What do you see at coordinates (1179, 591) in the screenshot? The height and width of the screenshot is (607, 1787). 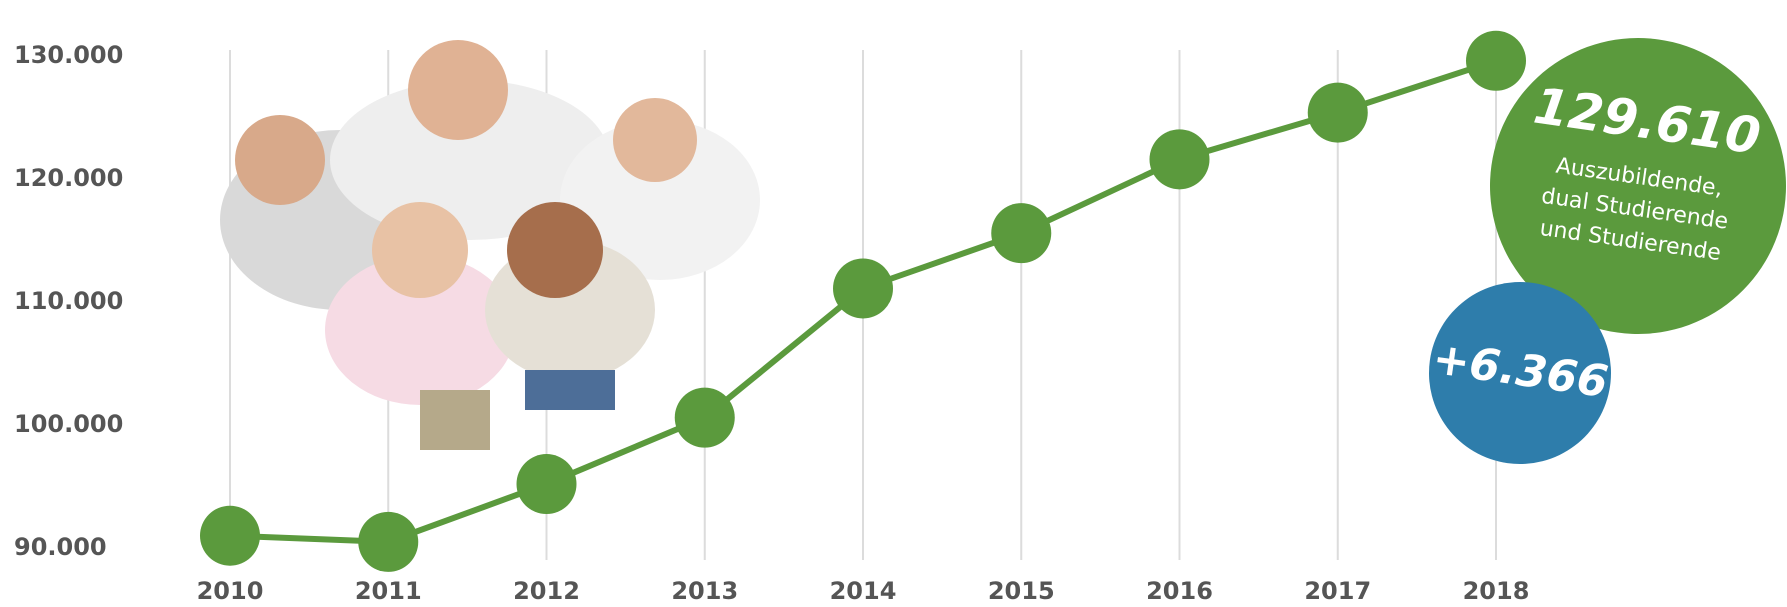 I see `x-tick-label: 2016` at bounding box center [1179, 591].